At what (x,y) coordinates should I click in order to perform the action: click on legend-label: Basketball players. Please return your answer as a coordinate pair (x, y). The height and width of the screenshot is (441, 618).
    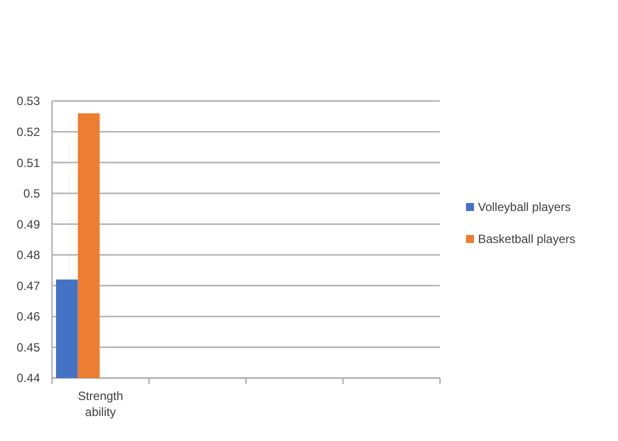
    Looking at the image, I should click on (527, 239).